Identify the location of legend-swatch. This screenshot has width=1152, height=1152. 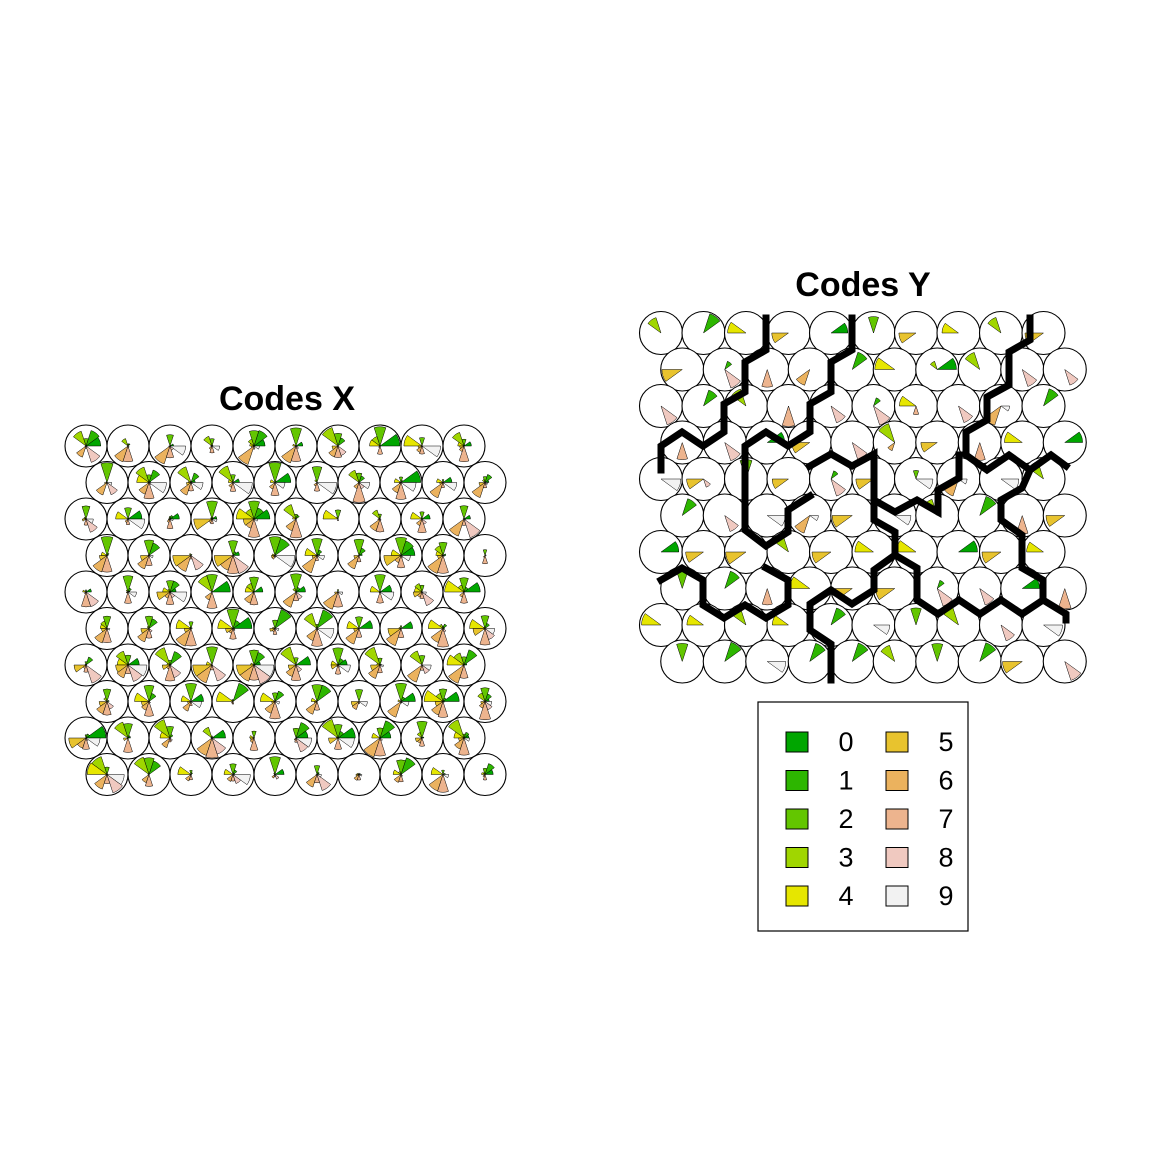
(797, 819).